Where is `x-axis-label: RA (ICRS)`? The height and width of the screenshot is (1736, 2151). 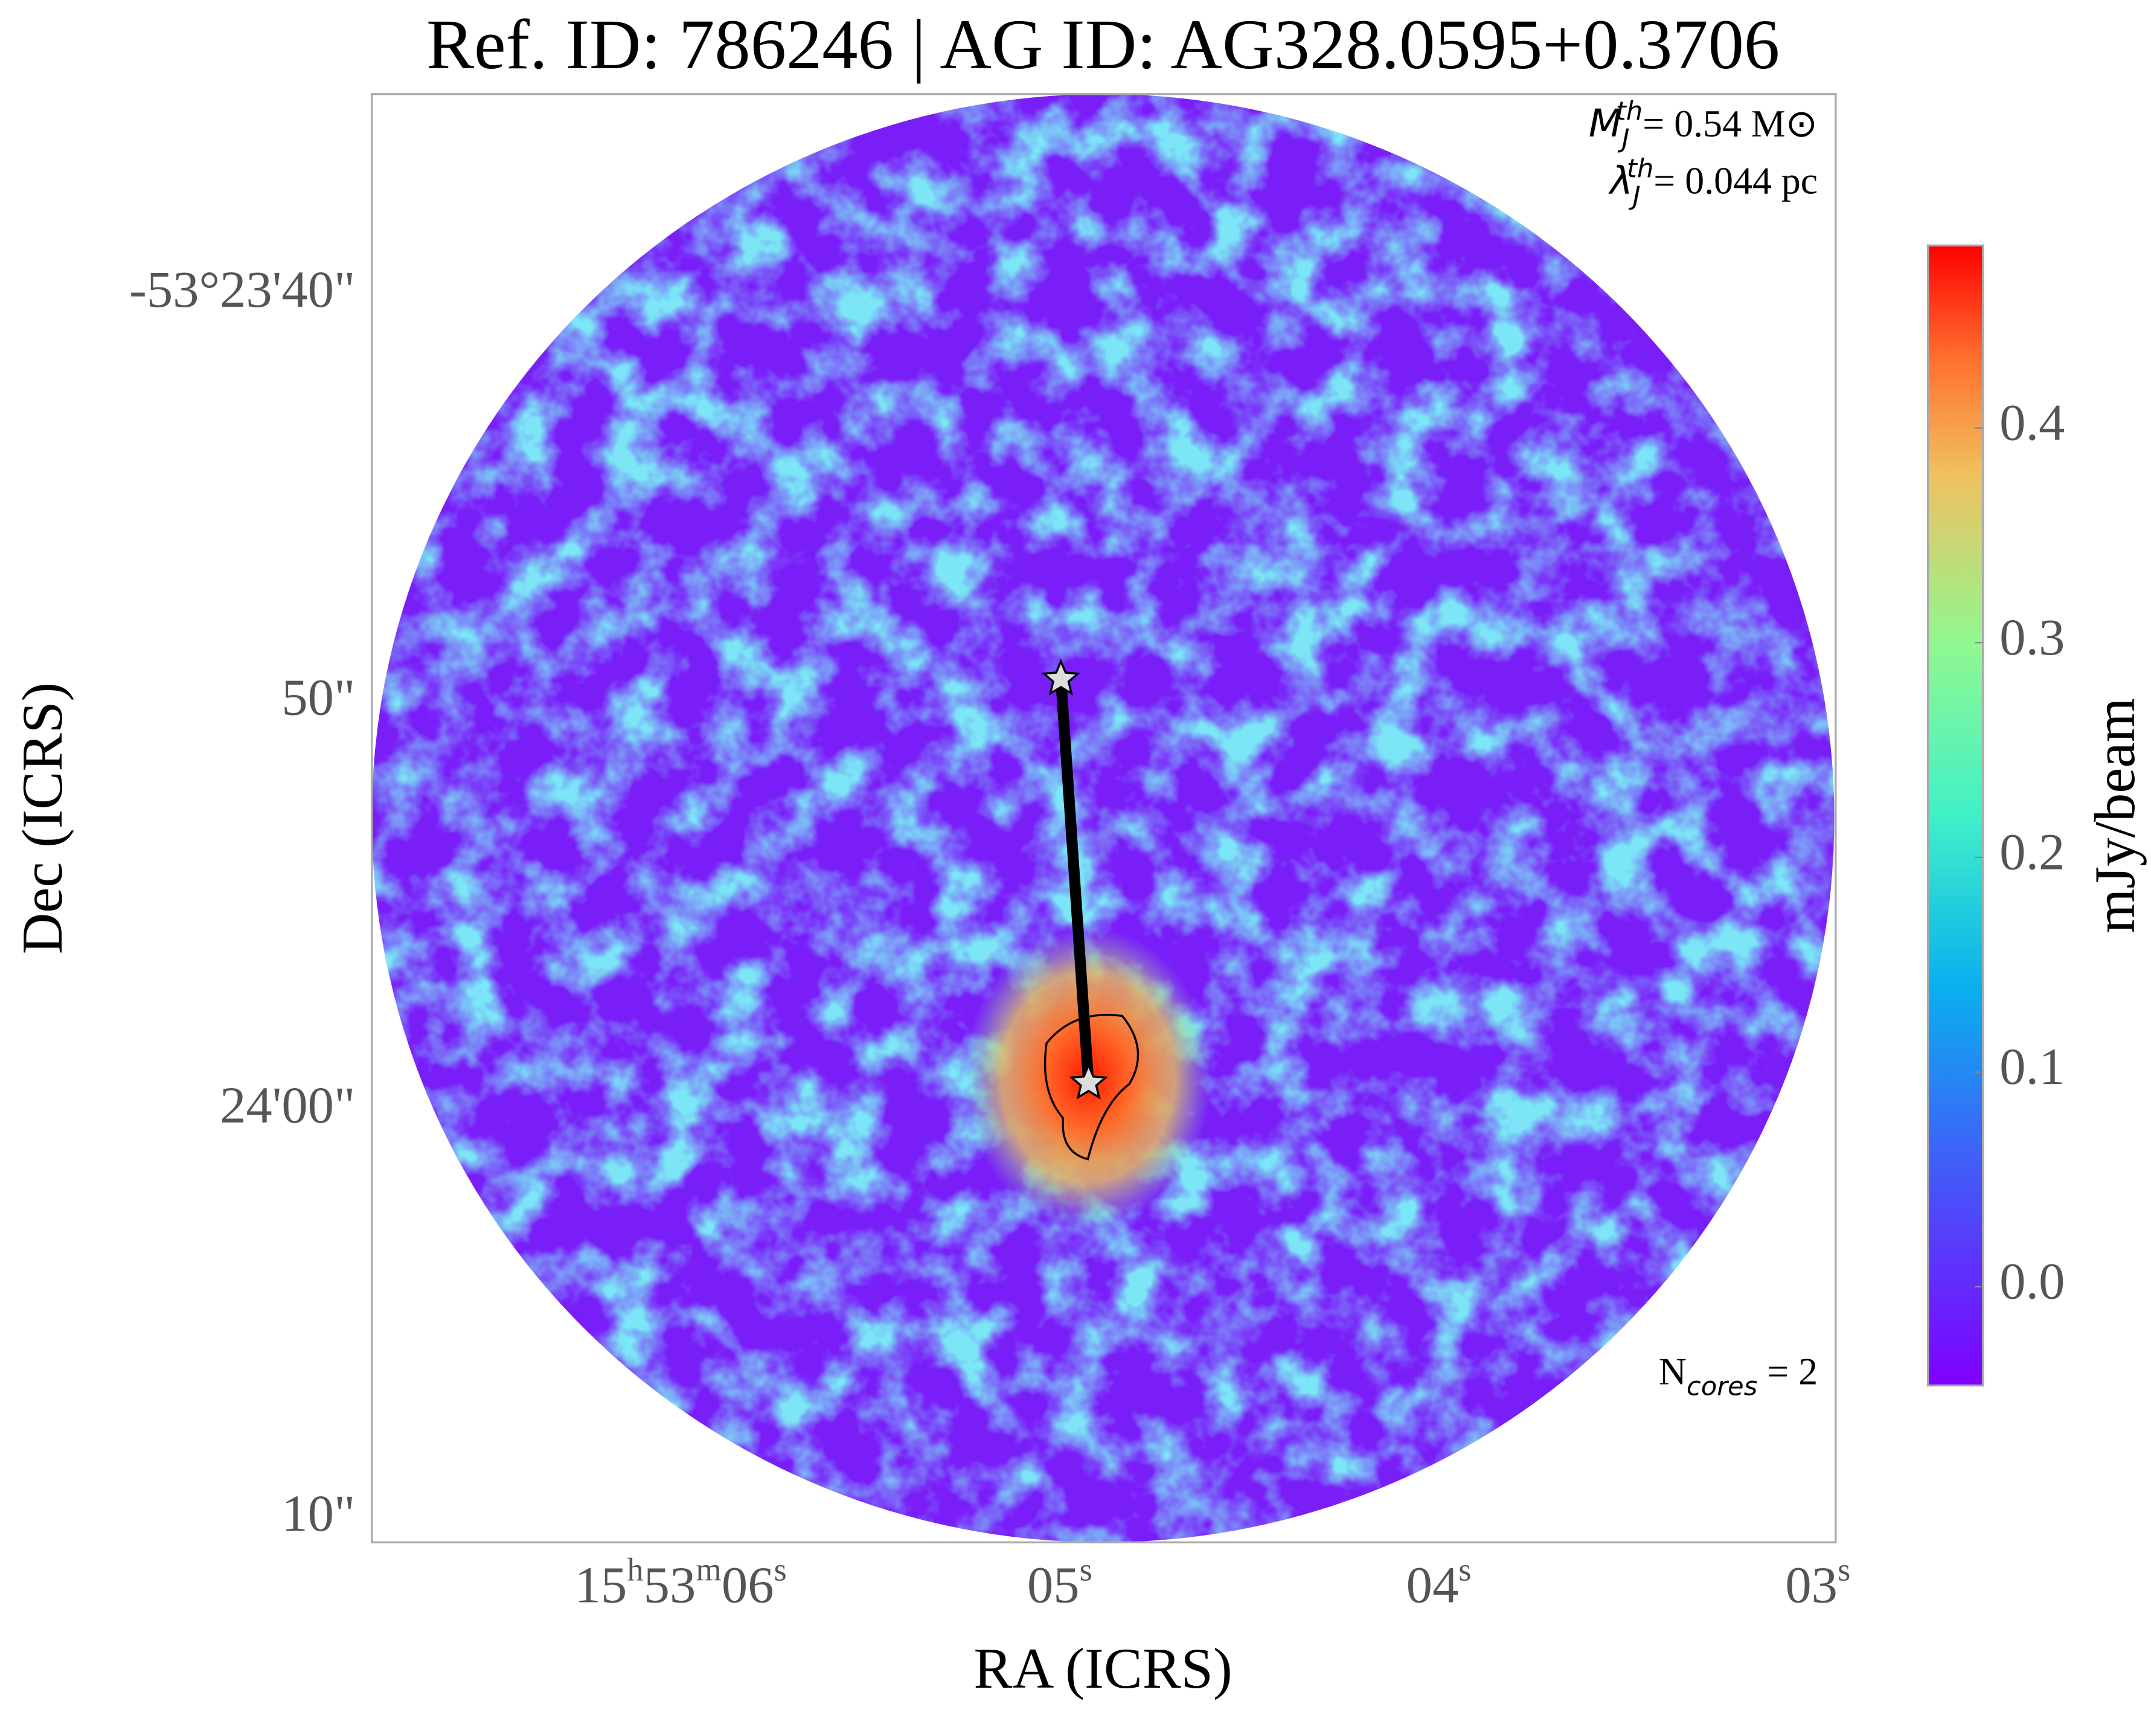 x-axis-label: RA (ICRS) is located at coordinates (1102, 1668).